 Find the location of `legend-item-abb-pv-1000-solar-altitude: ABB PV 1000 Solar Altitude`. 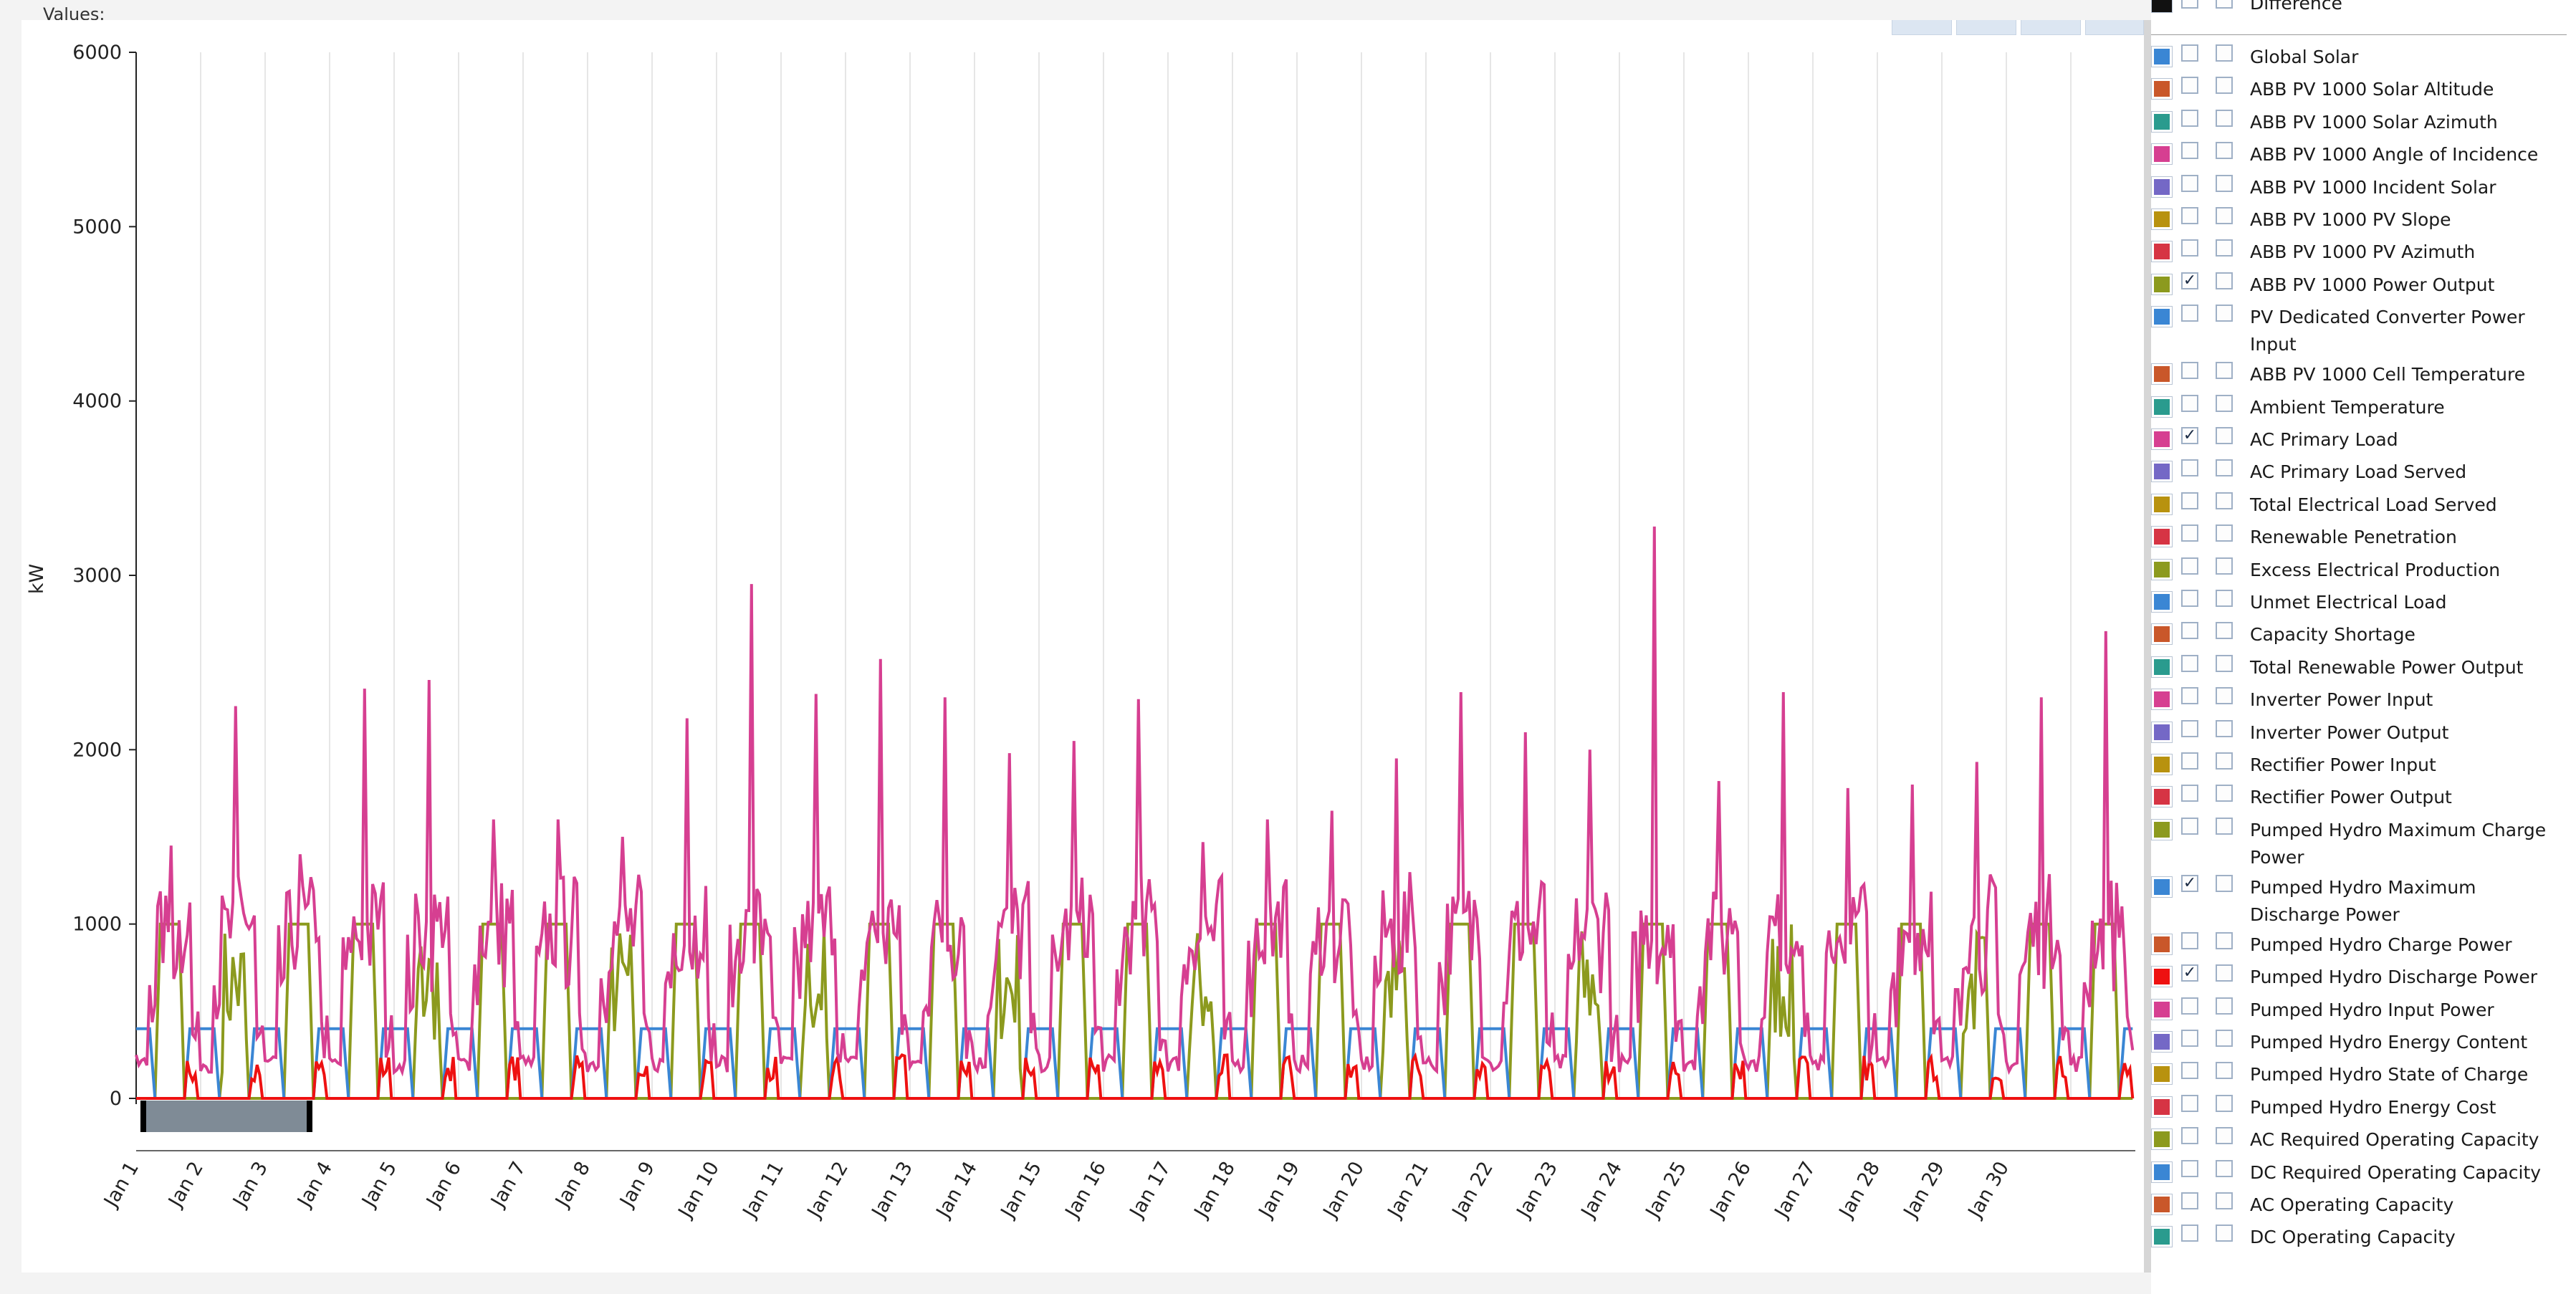

legend-item-abb-pv-1000-solar-altitude: ABB PV 1000 Solar Altitude is located at coordinates (2359, 86).